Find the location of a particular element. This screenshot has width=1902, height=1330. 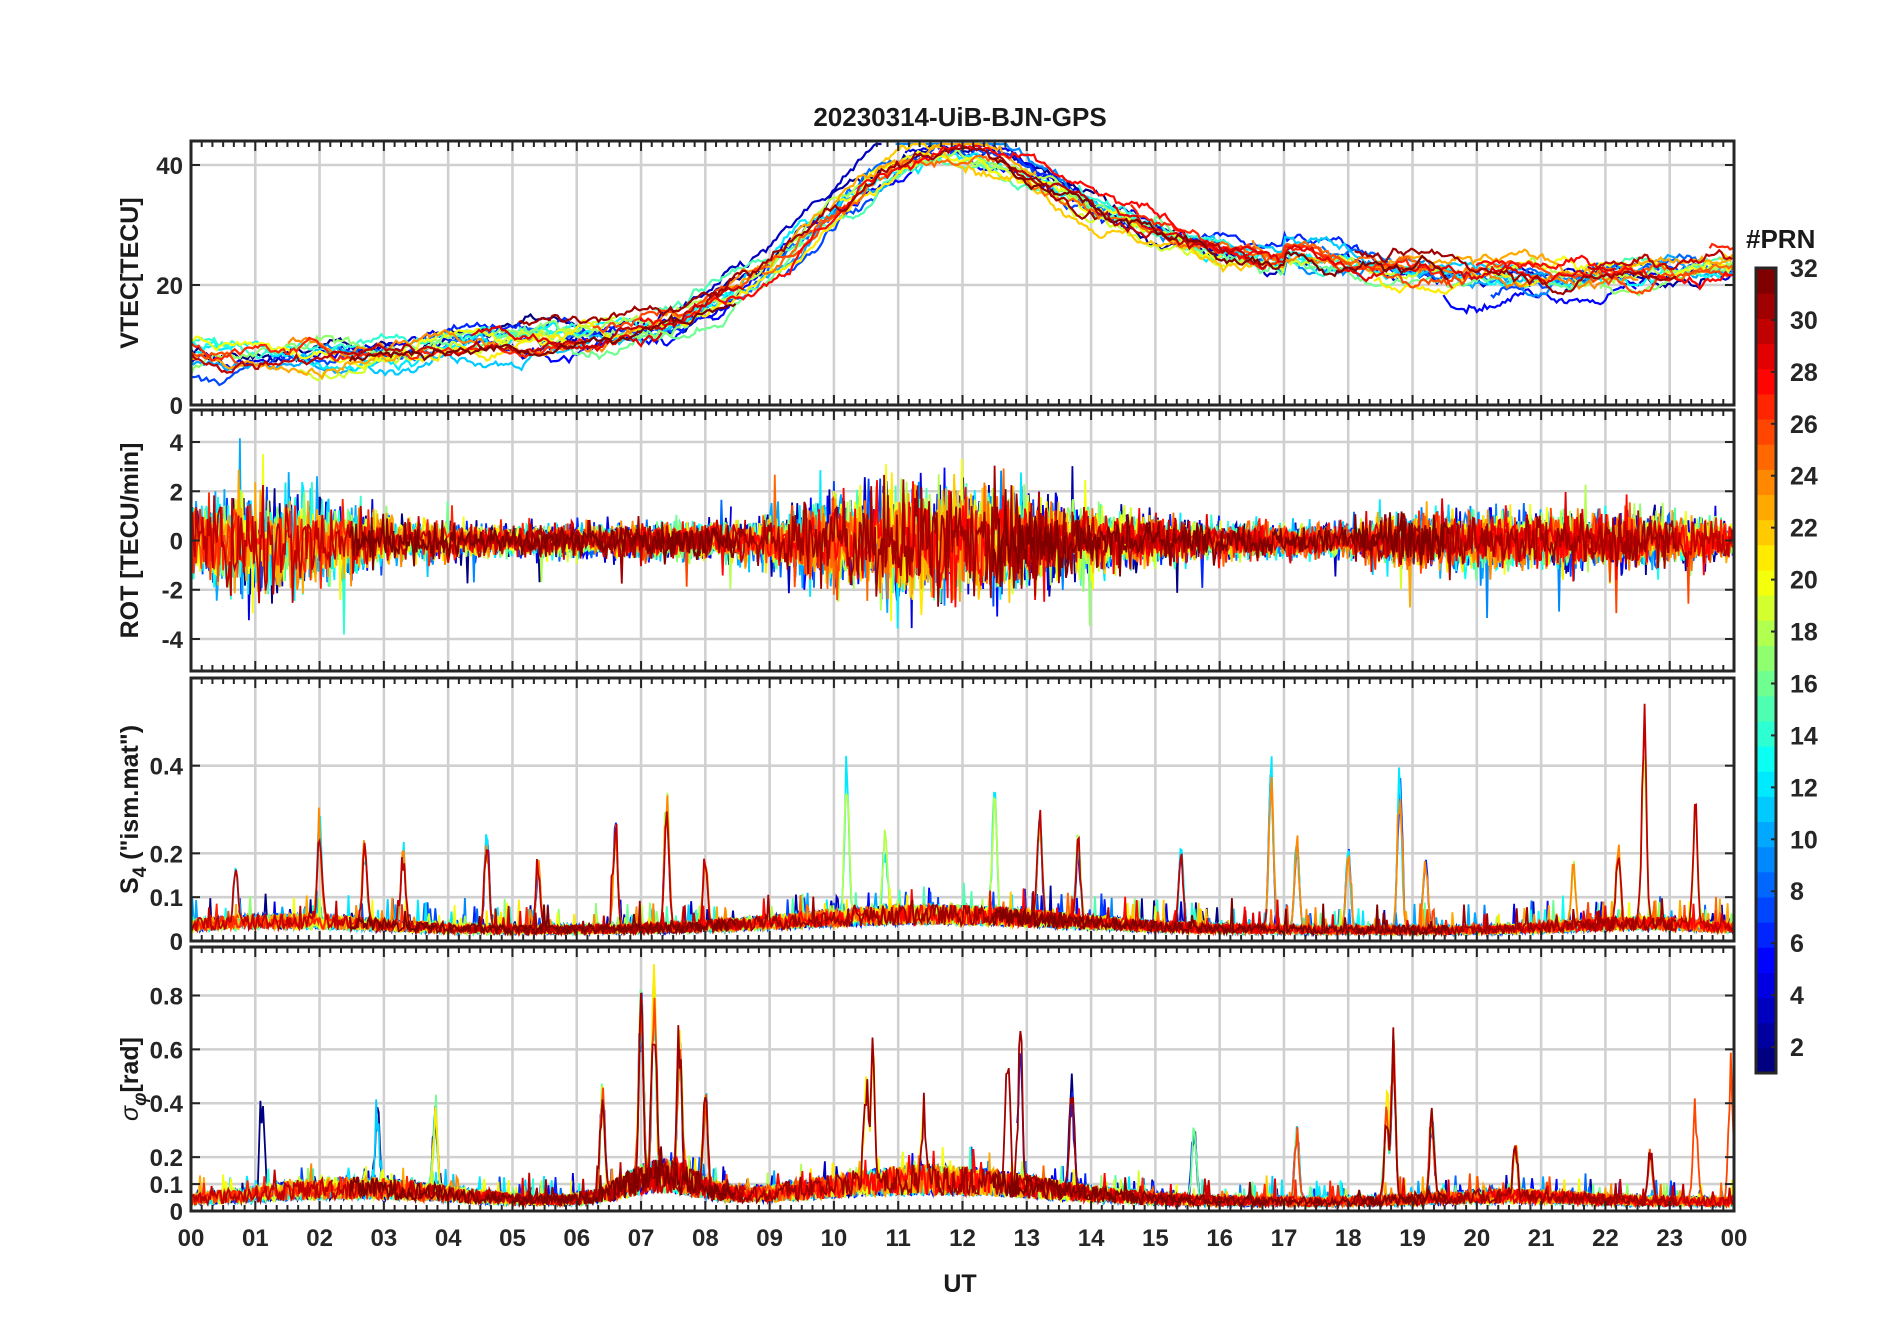

y-tick-label-sigma: 0.2 is located at coordinates (166, 1158).